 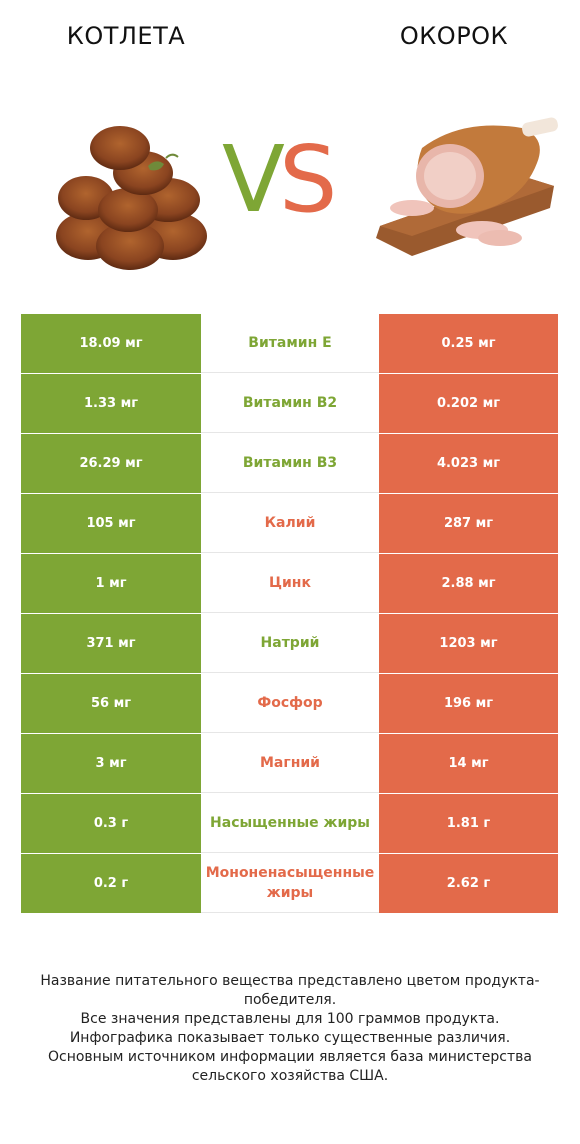 What do you see at coordinates (111, 523) in the screenshot?
I see `left-value: 105 мг` at bounding box center [111, 523].